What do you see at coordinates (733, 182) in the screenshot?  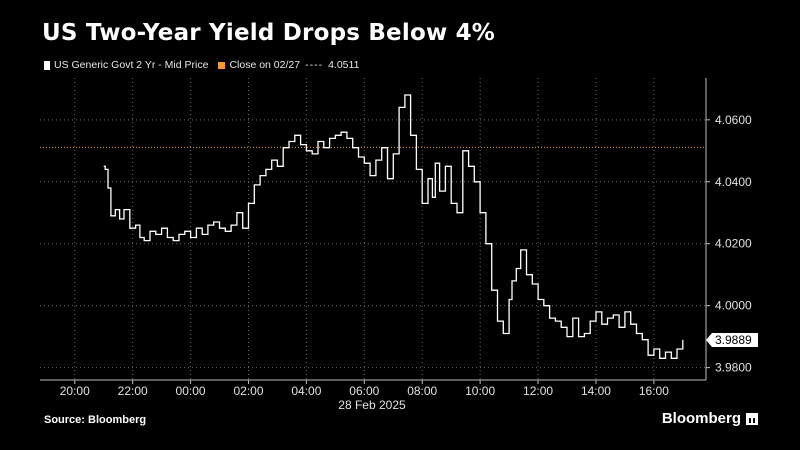 I see `y-tick-label: 4.0400` at bounding box center [733, 182].